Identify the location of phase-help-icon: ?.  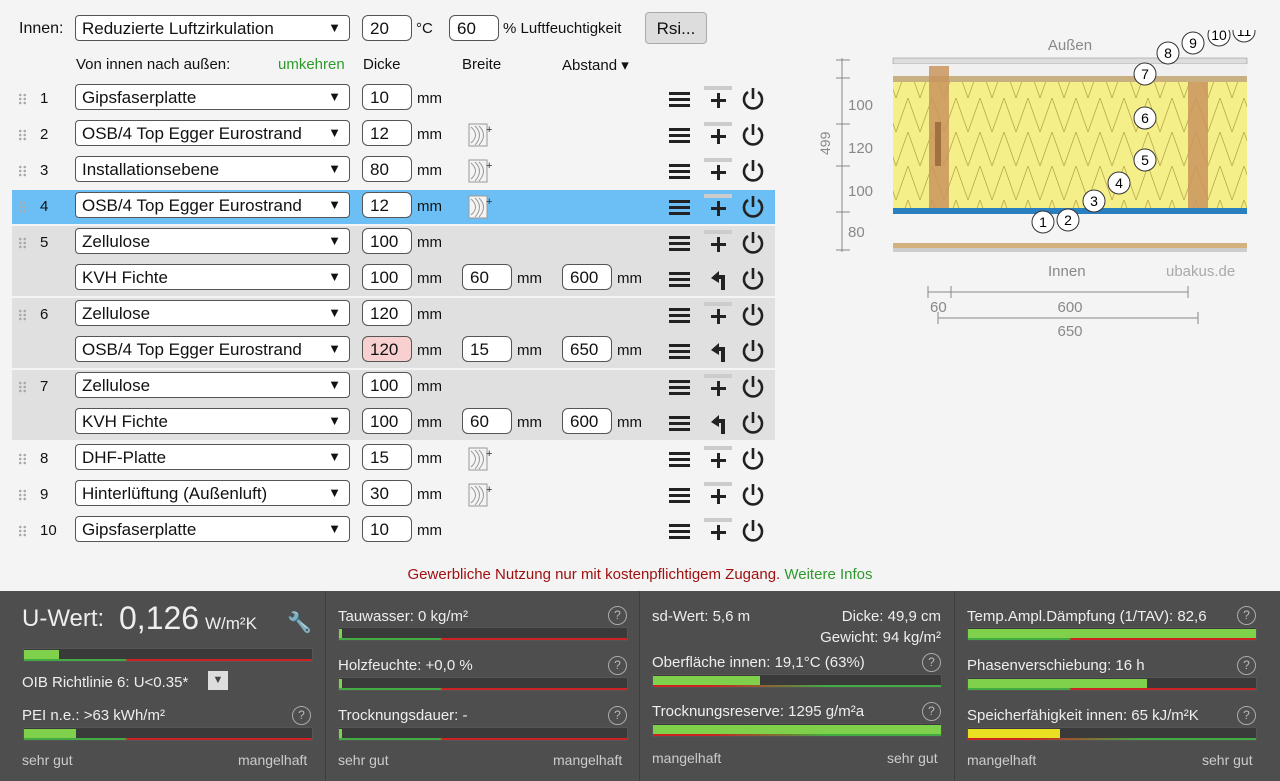
(1246, 665).